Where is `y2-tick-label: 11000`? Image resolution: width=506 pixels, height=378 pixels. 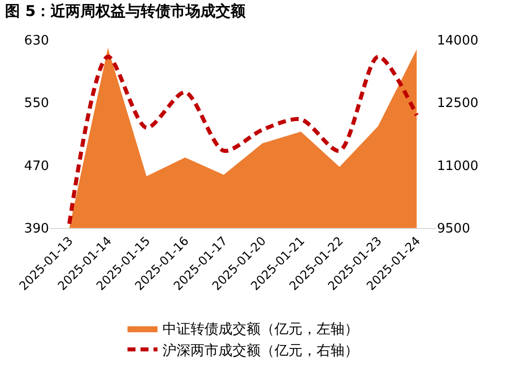
y2-tick-label: 11000 is located at coordinates (457, 166).